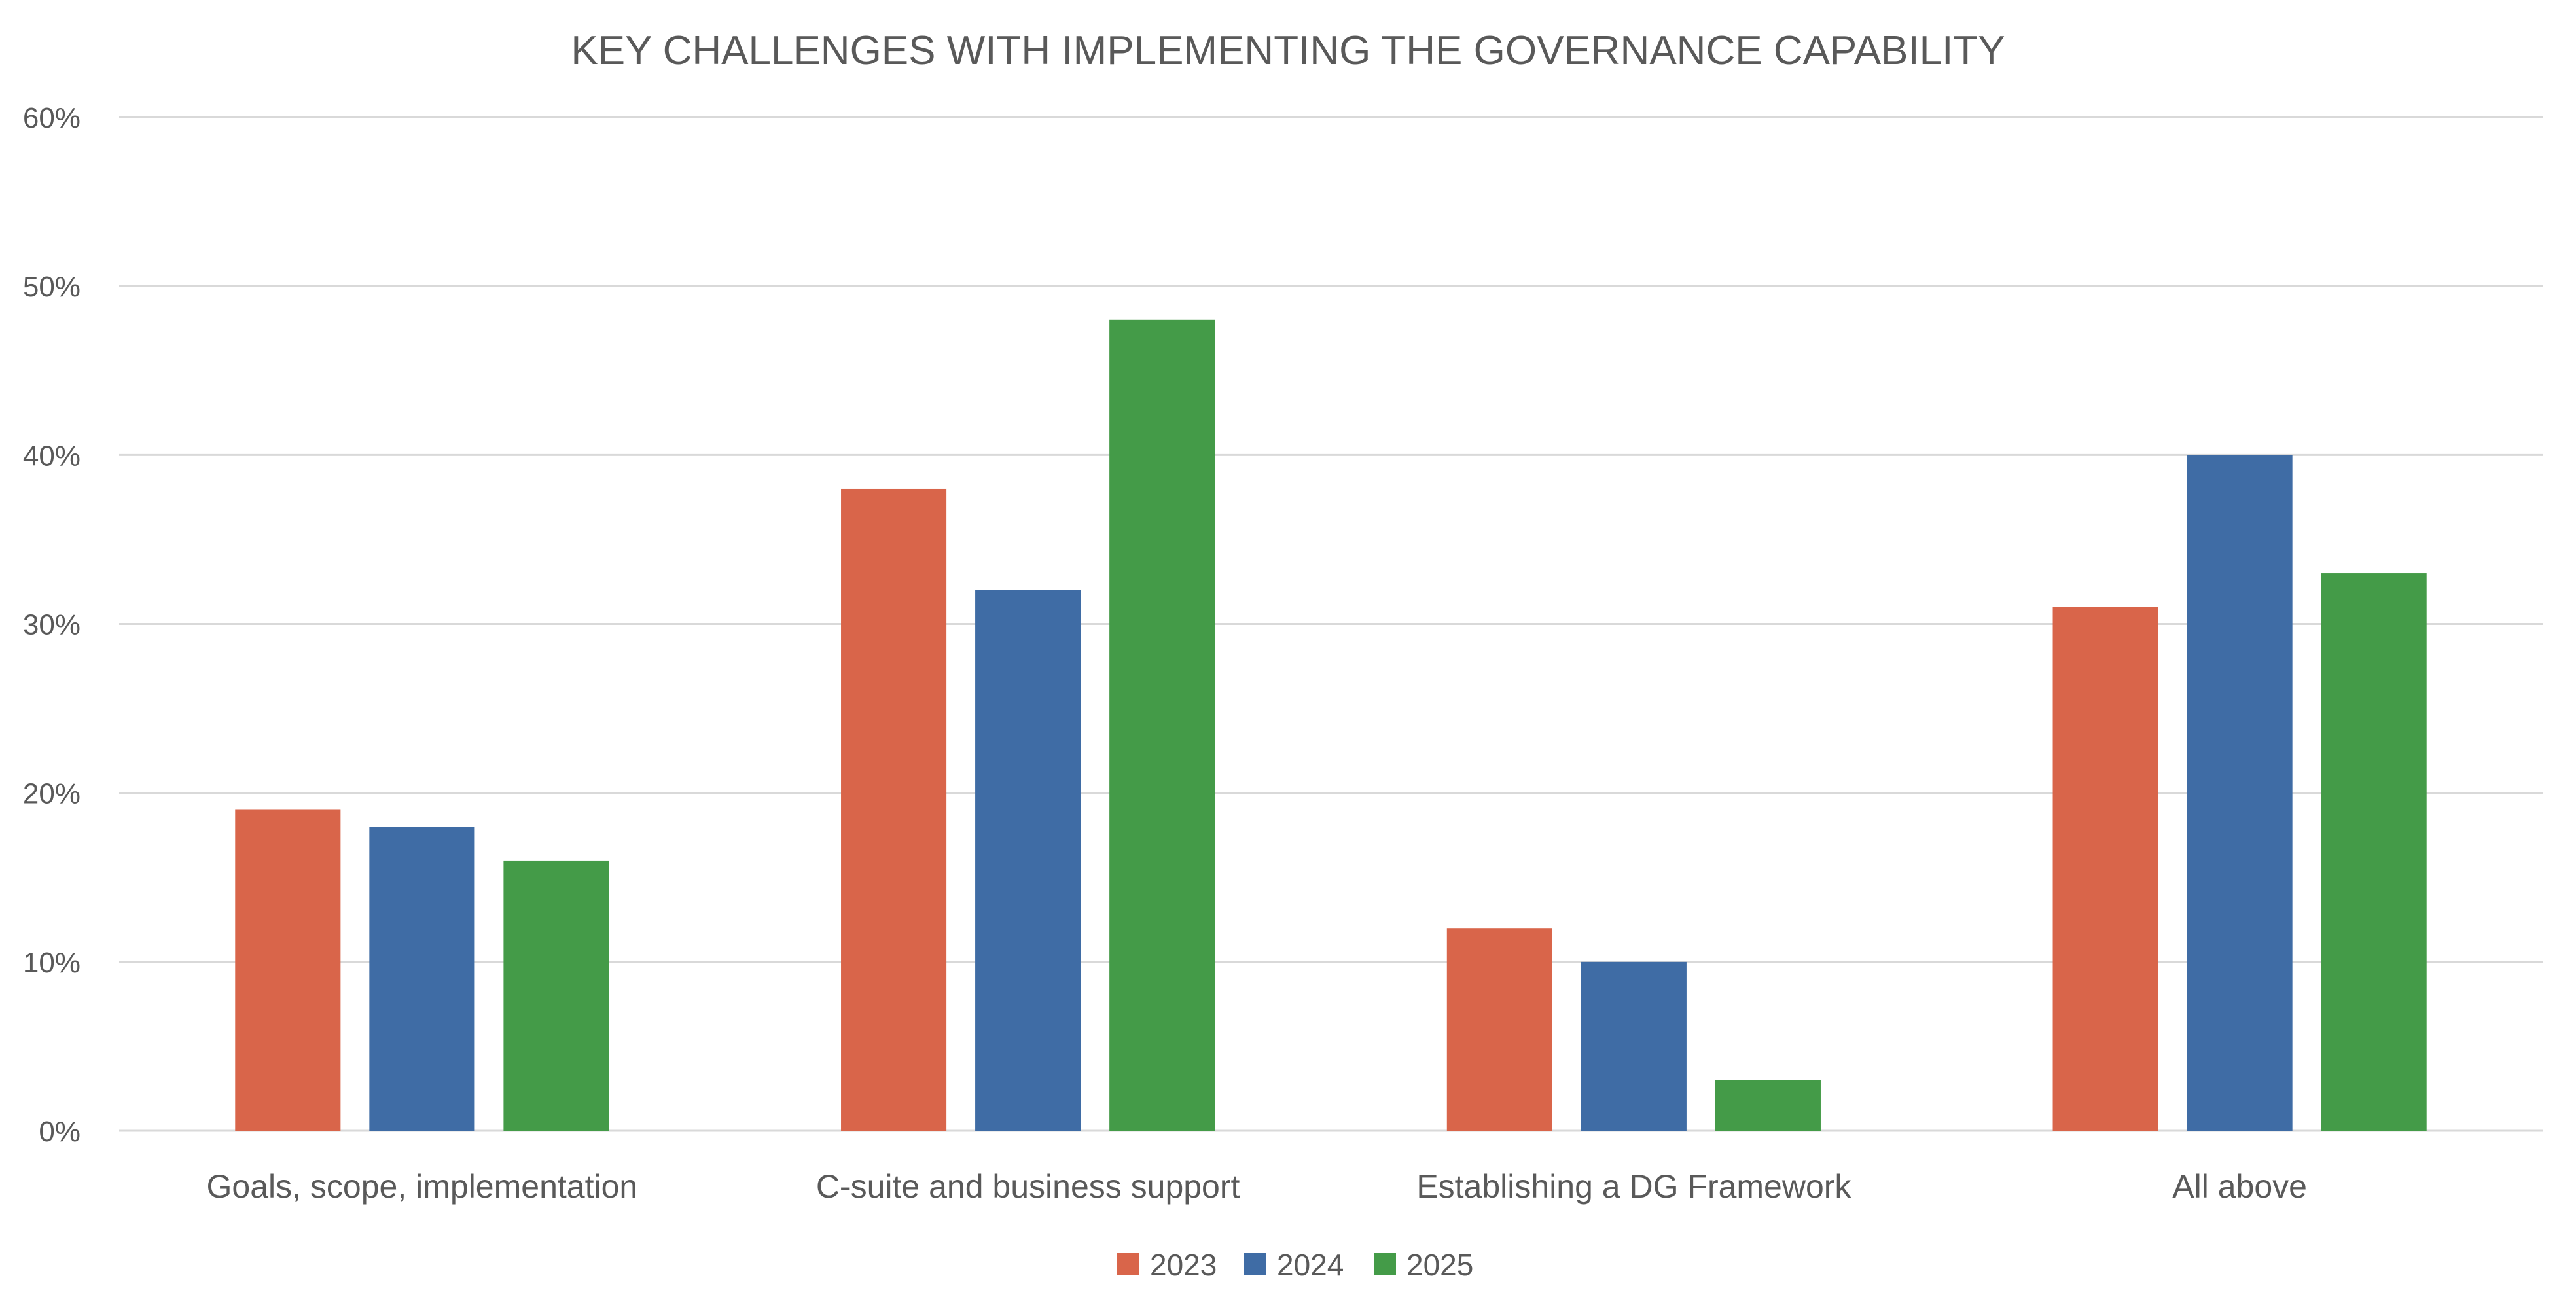 This screenshot has height=1316, width=2576. I want to click on y-tick-label: 60%, so click(51, 118).